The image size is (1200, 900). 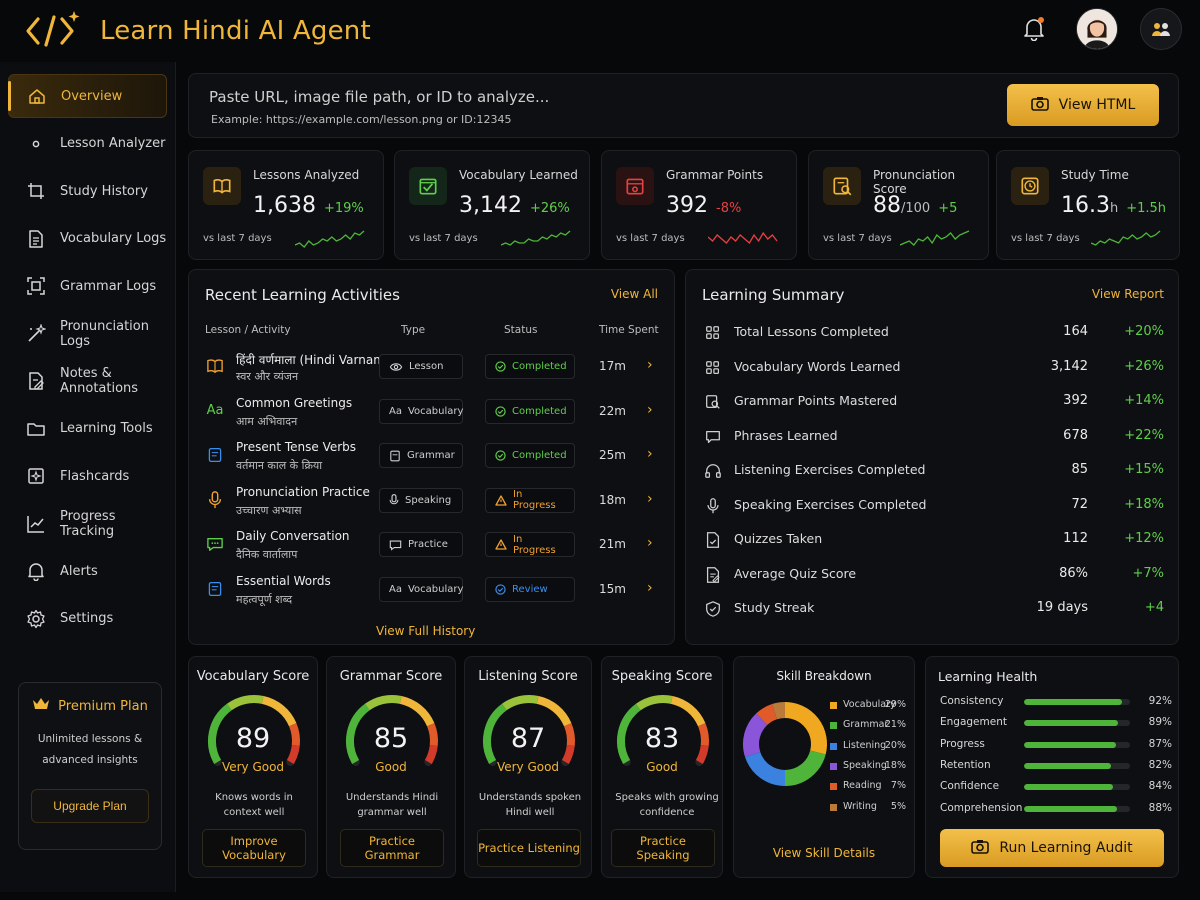 I want to click on sidebar-item-label: Settings, so click(x=87, y=618).